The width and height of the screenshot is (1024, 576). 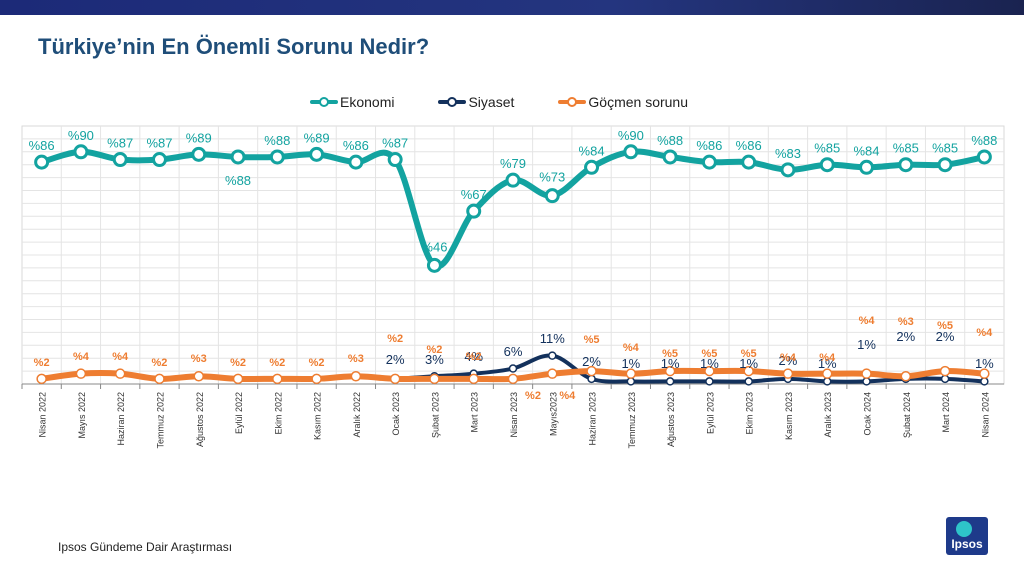 I want to click on page-title: Türkiye’nin En Önemli Sorunu Nedir?, so click(x=234, y=46).